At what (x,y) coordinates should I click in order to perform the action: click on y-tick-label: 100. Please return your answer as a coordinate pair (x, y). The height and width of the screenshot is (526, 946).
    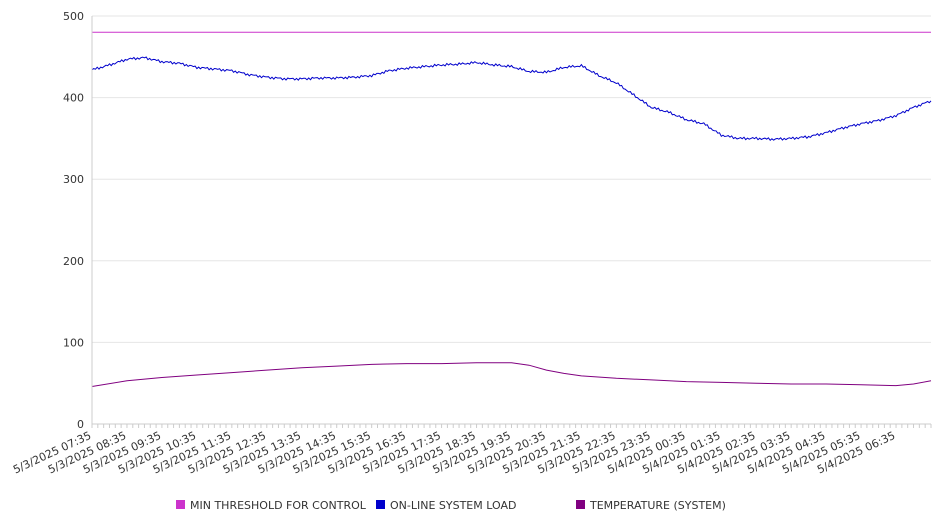
    Looking at the image, I should click on (73, 342).